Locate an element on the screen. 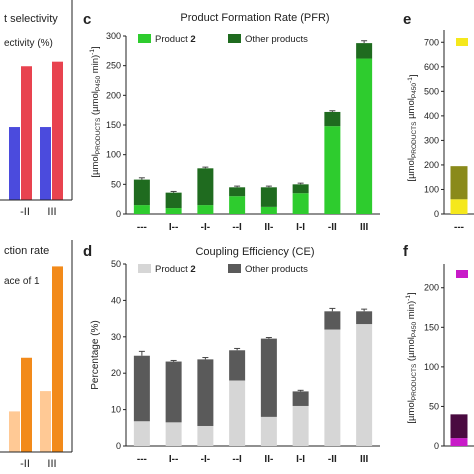 The height and width of the screenshot is (474, 474). panel-b: ction rate ace of 1 -II III is located at coordinates (36, 355).